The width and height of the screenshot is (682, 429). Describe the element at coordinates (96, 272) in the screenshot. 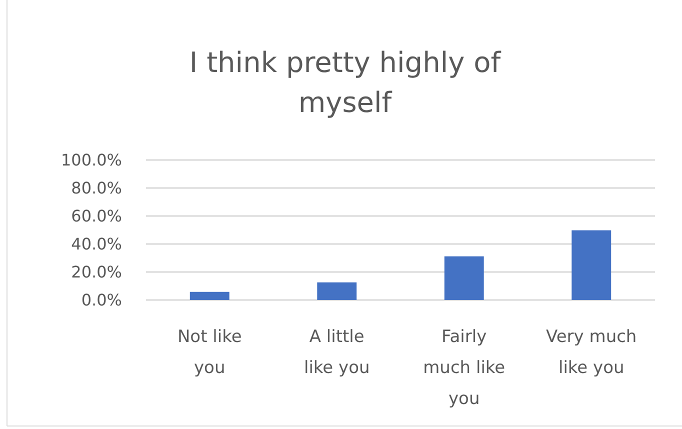

I see `y-tick-label: 20.0%` at that location.